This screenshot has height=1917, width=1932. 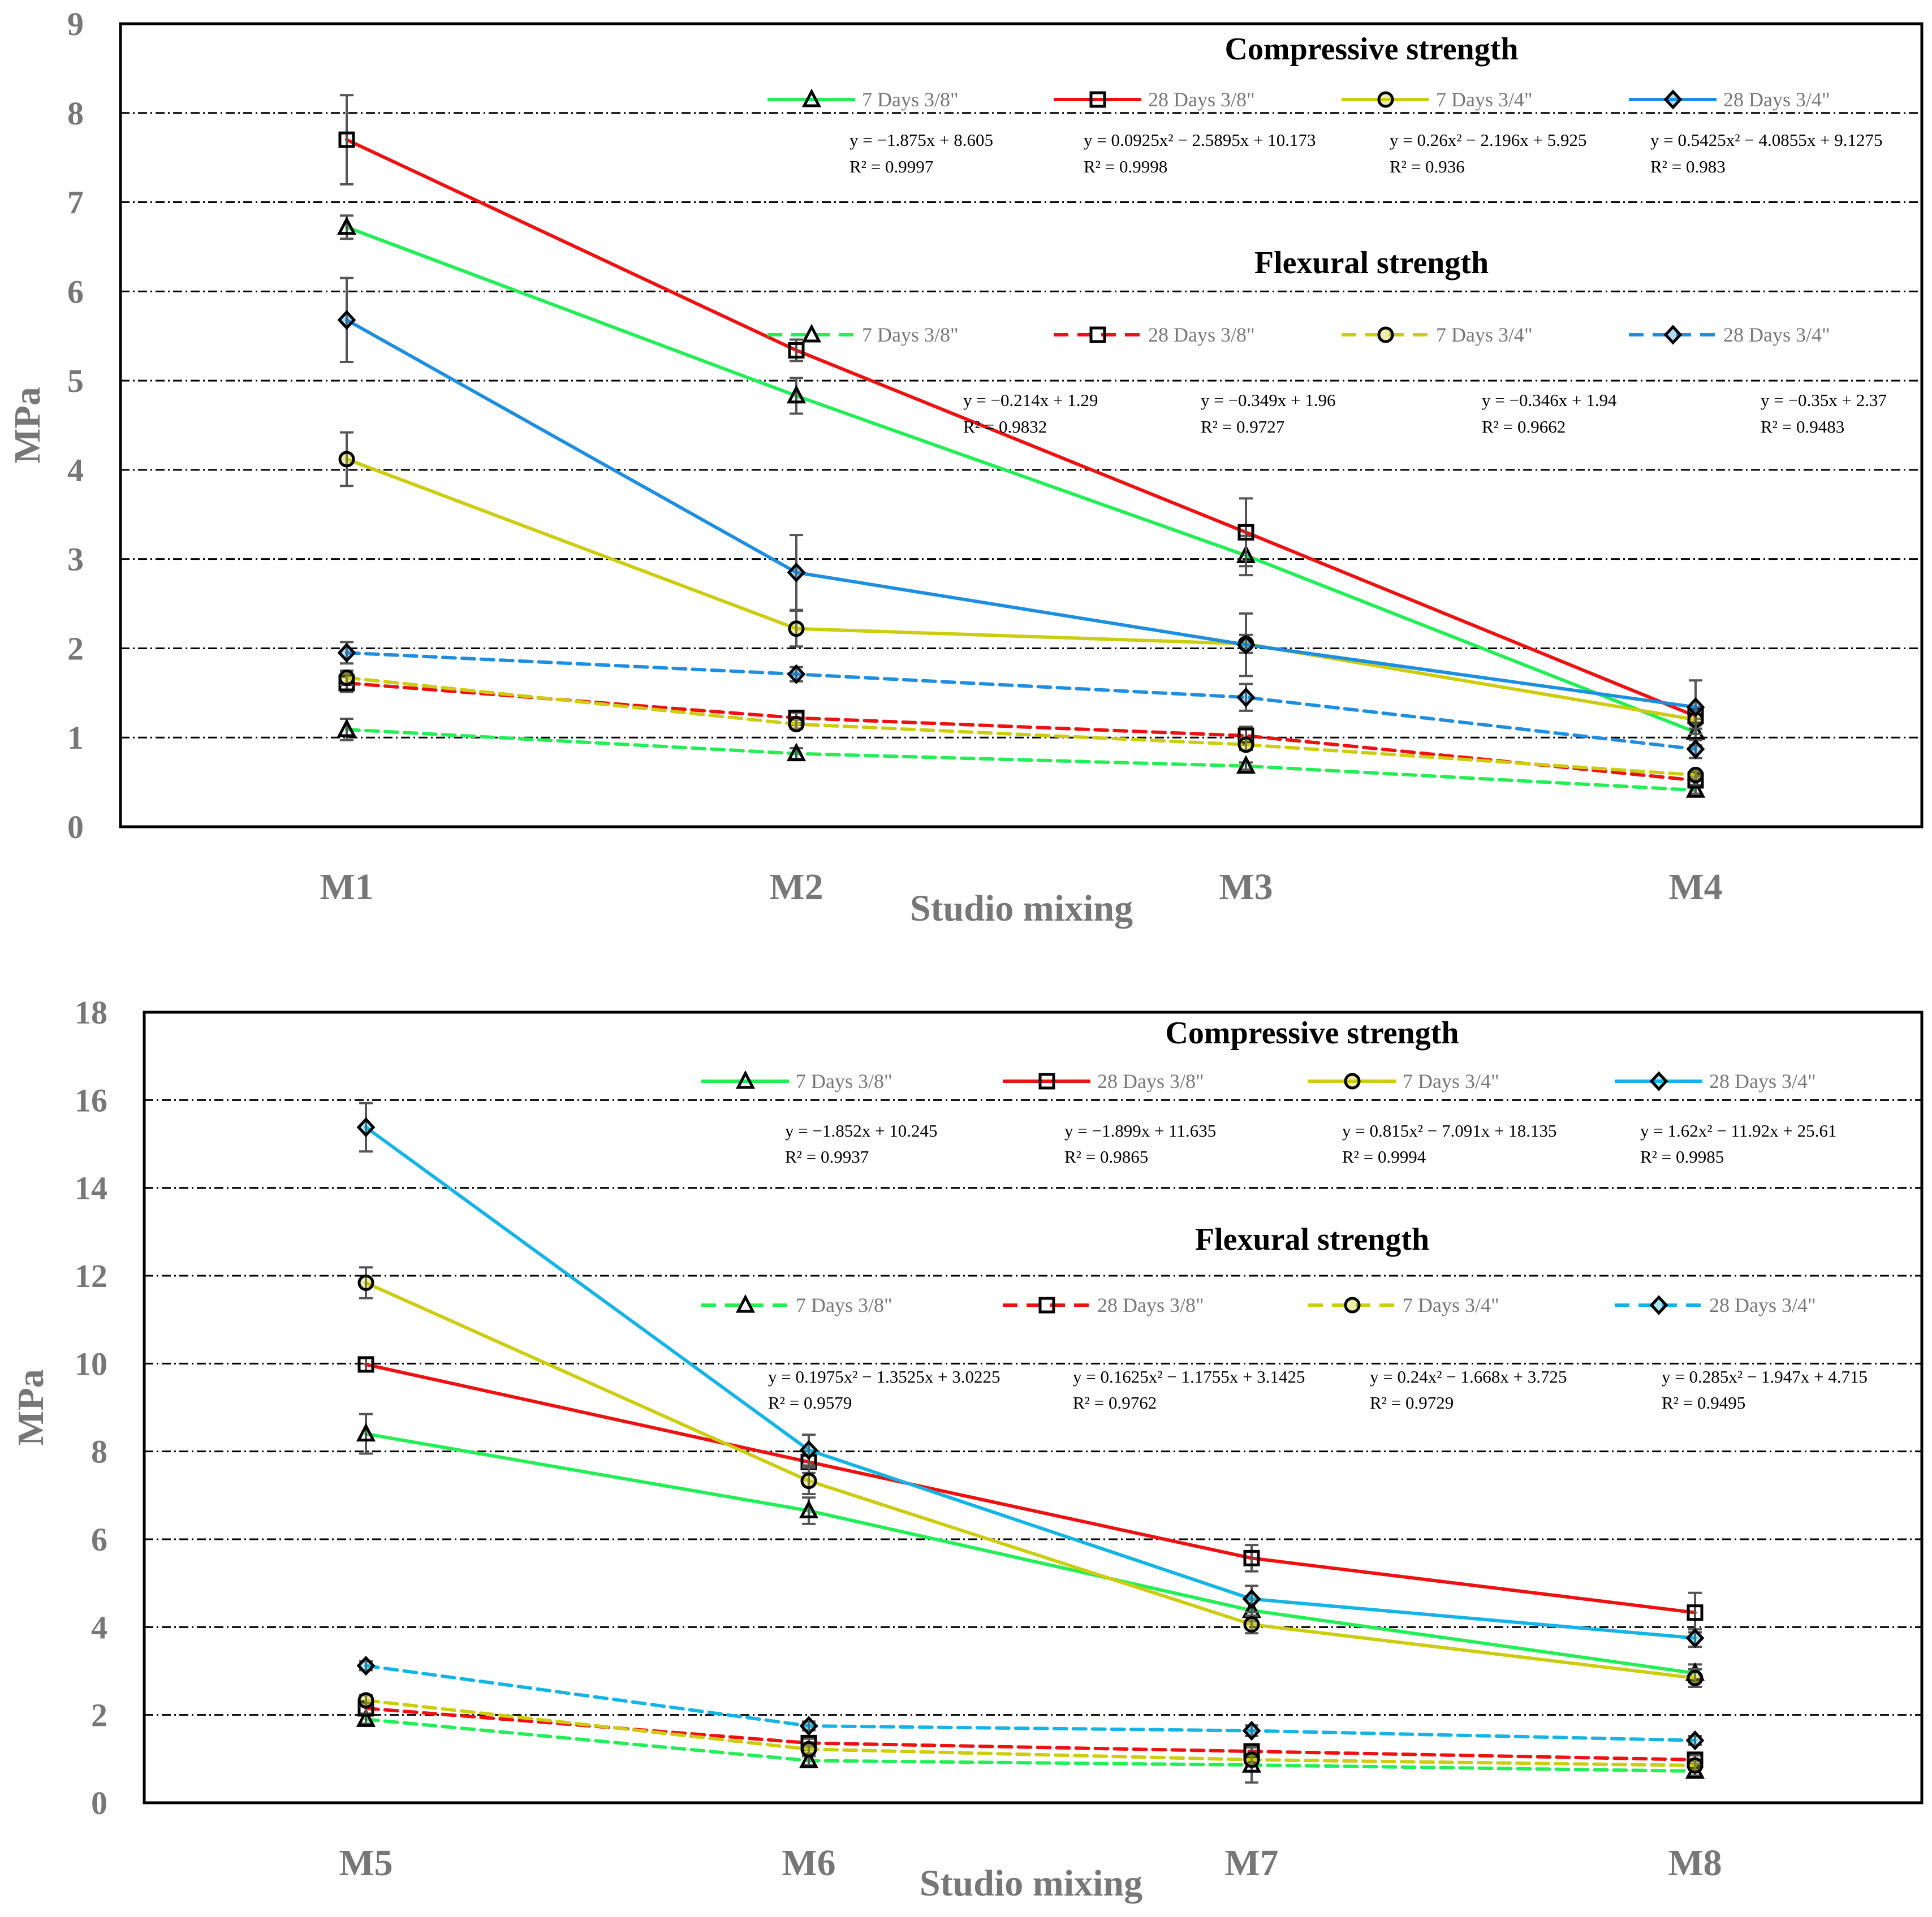 I want to click on trendline-equation: y = −0.214x + 1.29, so click(x=1030, y=400).